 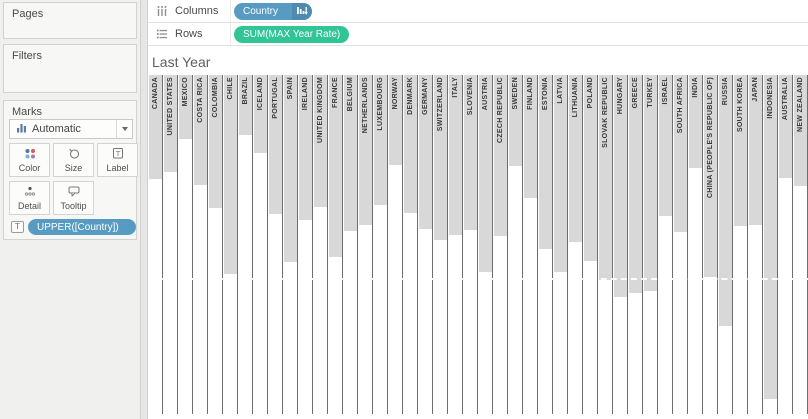 What do you see at coordinates (273, 11) in the screenshot?
I see `country-dimension-pill: Country` at bounding box center [273, 11].